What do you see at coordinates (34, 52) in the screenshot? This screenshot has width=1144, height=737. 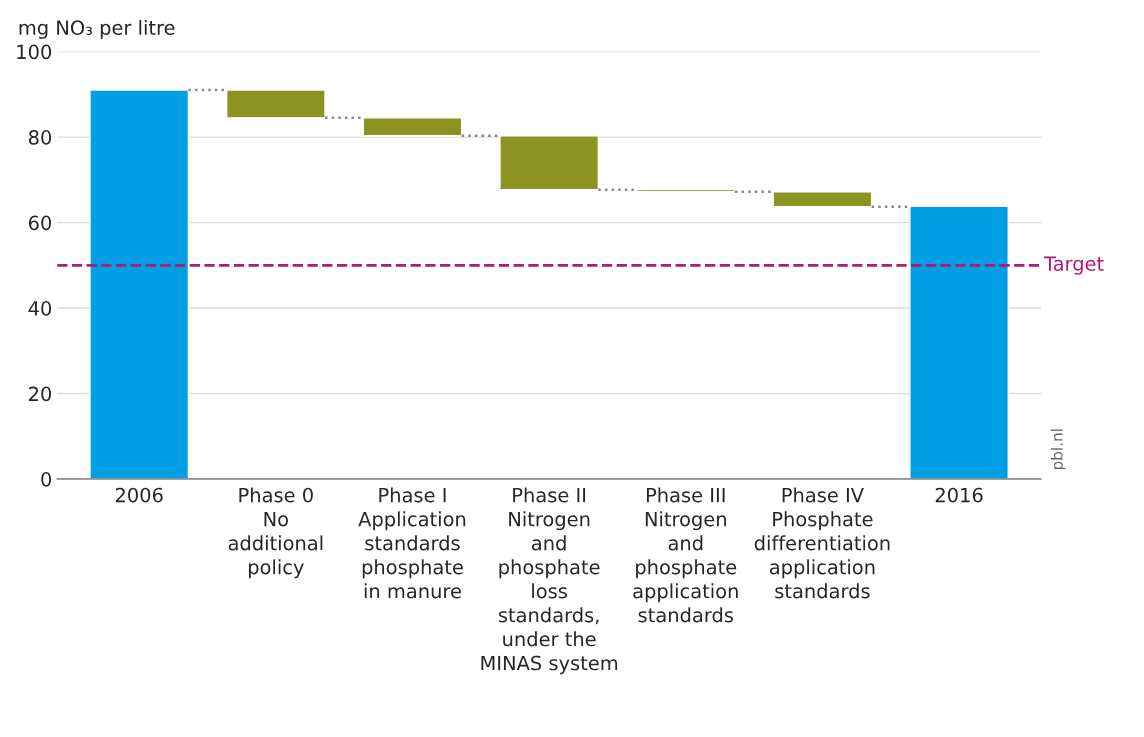 I see `y-tick-label: 100` at bounding box center [34, 52].